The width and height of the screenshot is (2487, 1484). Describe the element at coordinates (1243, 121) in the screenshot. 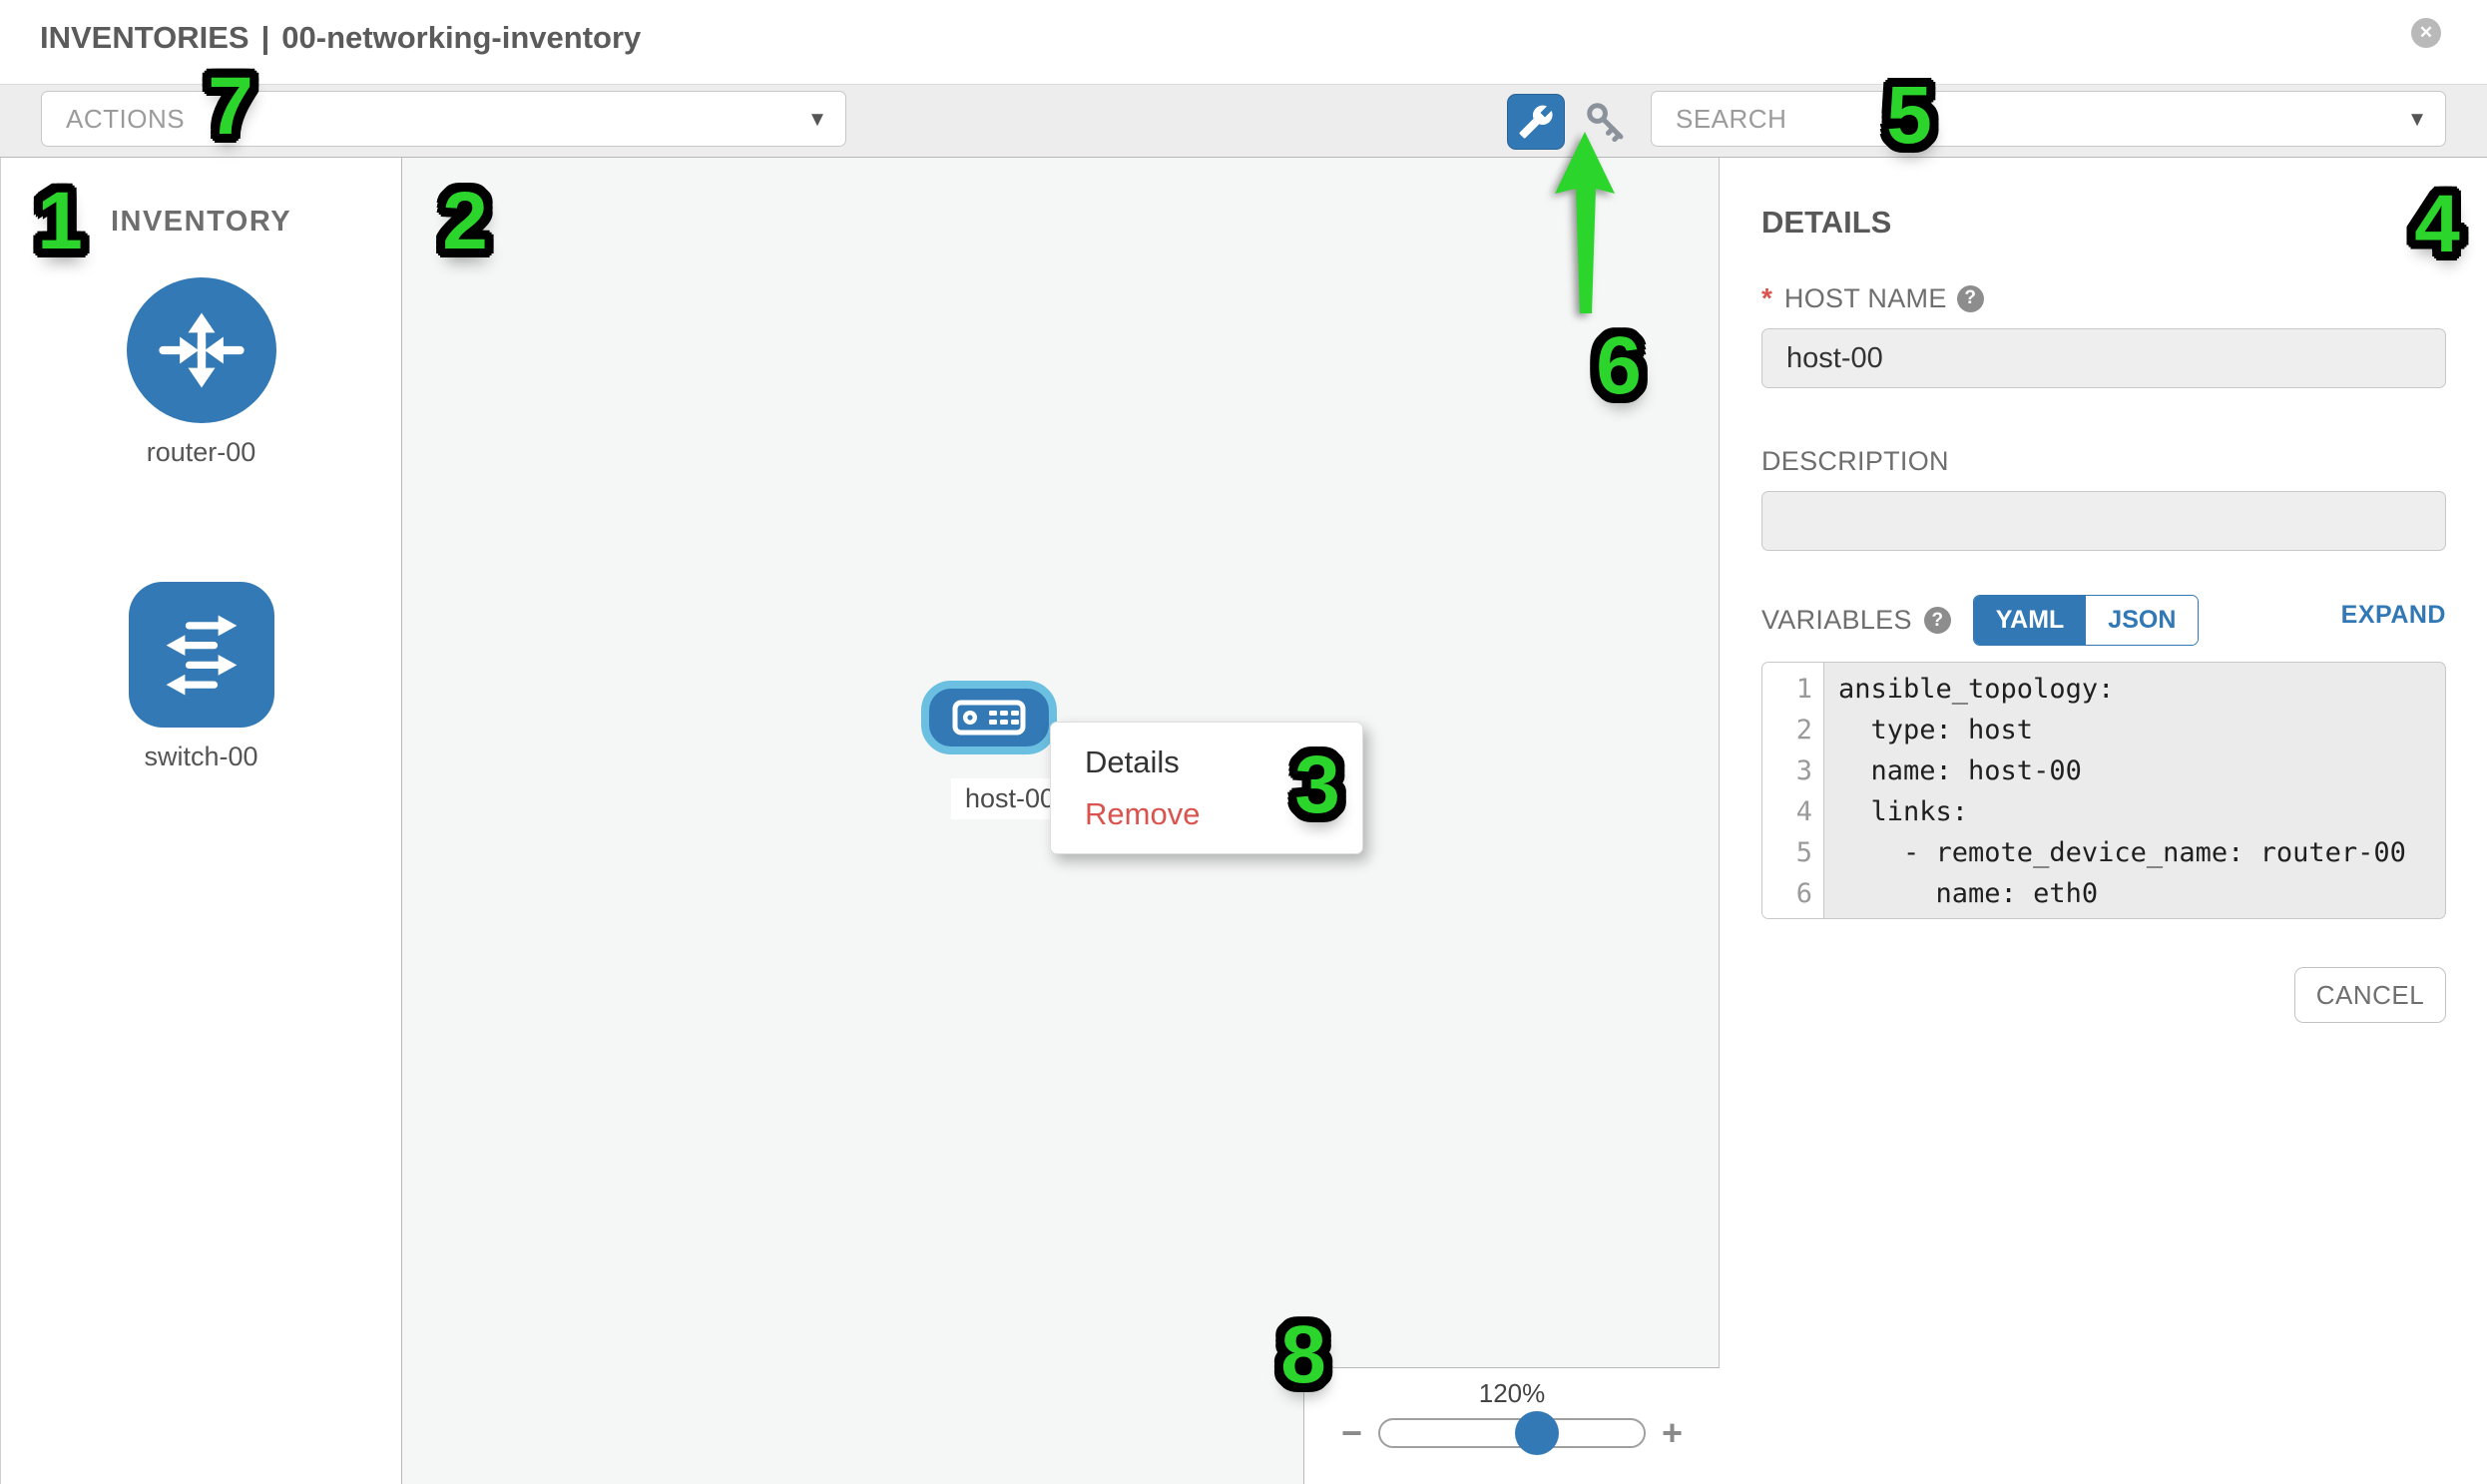

I see `toolbar: ACTIONS ▾ SEARCH ▾` at that location.